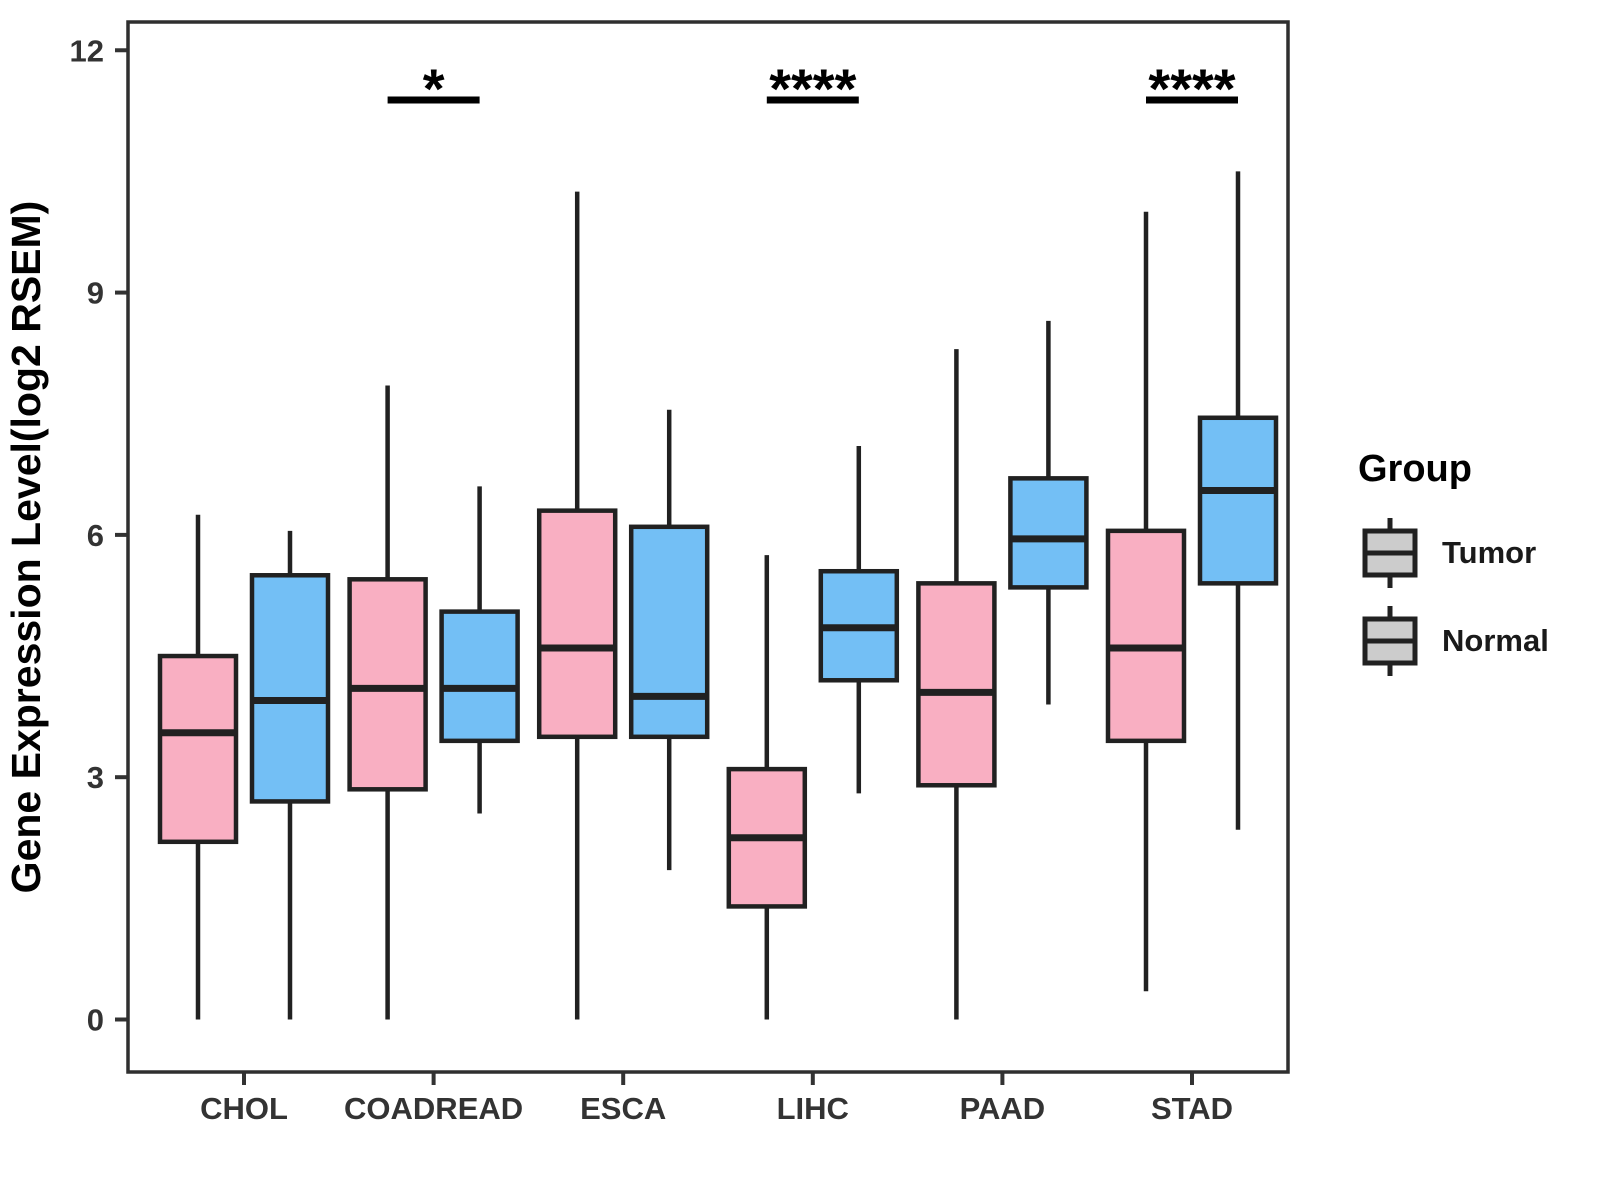 The image size is (1600, 1200). I want to click on legend: Group Tumor Normal, so click(1453, 566).